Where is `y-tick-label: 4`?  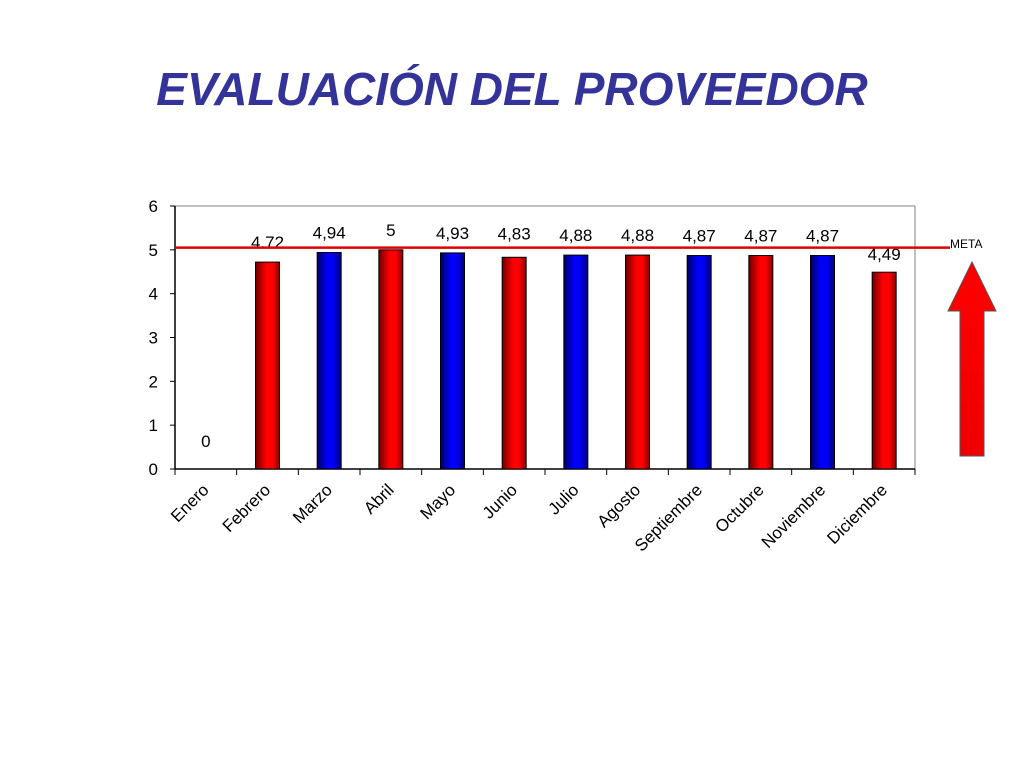
y-tick-label: 4 is located at coordinates (153, 294).